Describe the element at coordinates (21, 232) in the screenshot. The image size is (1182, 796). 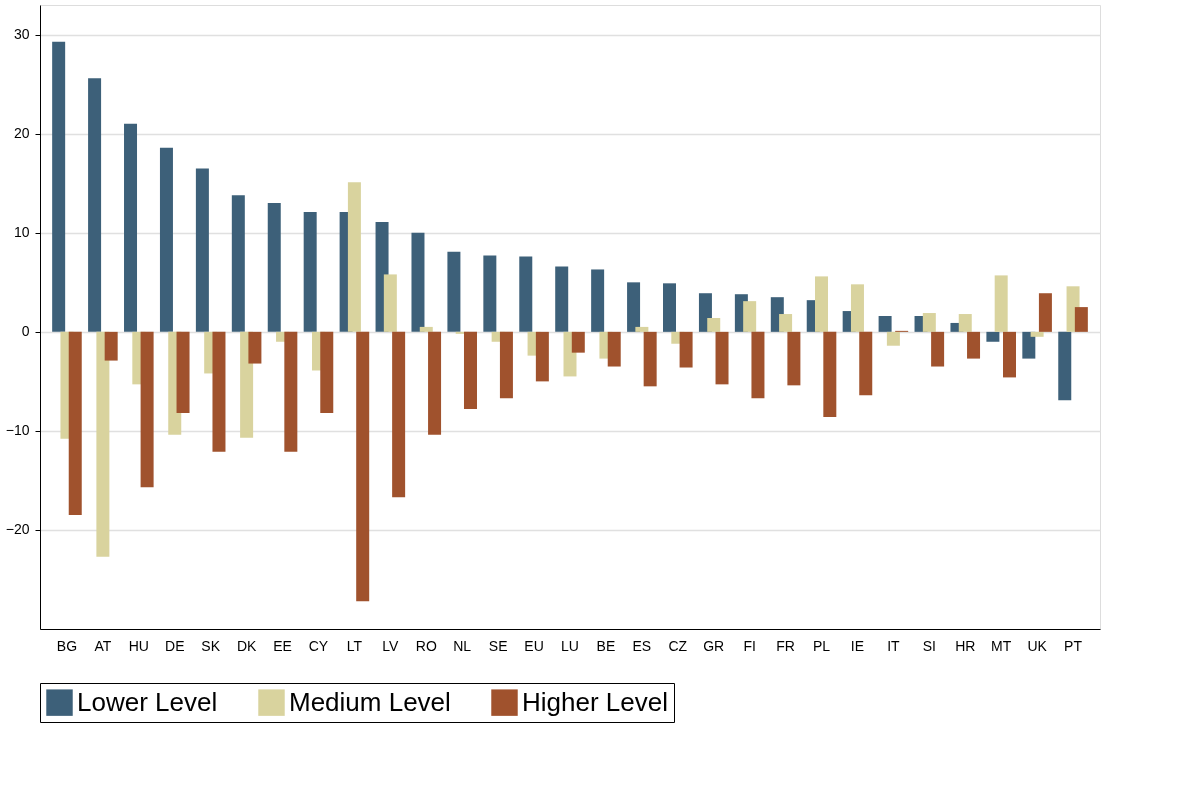
I see `y-tick-label: 10` at that location.